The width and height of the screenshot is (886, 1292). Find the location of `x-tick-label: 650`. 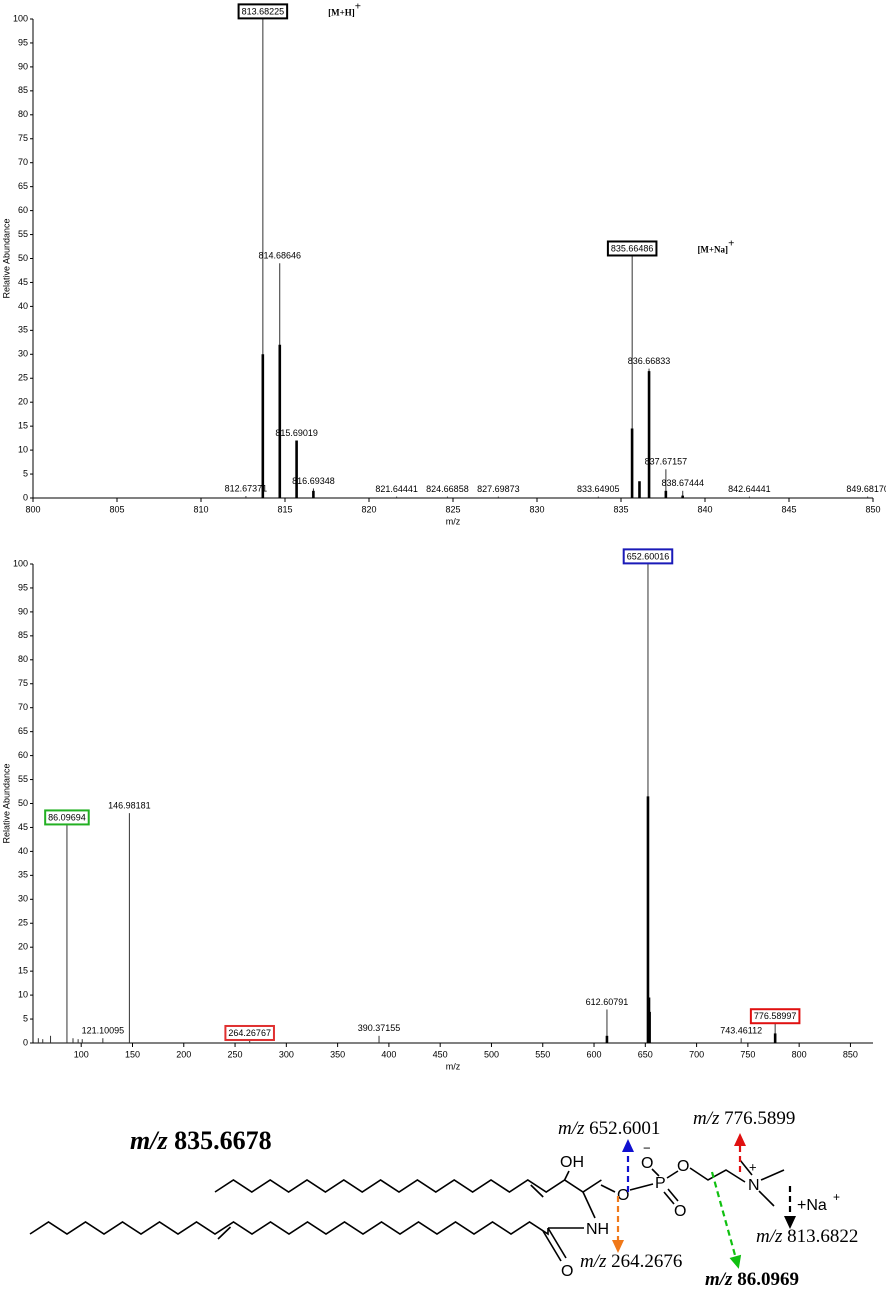

x-tick-label: 650 is located at coordinates (645, 1054).